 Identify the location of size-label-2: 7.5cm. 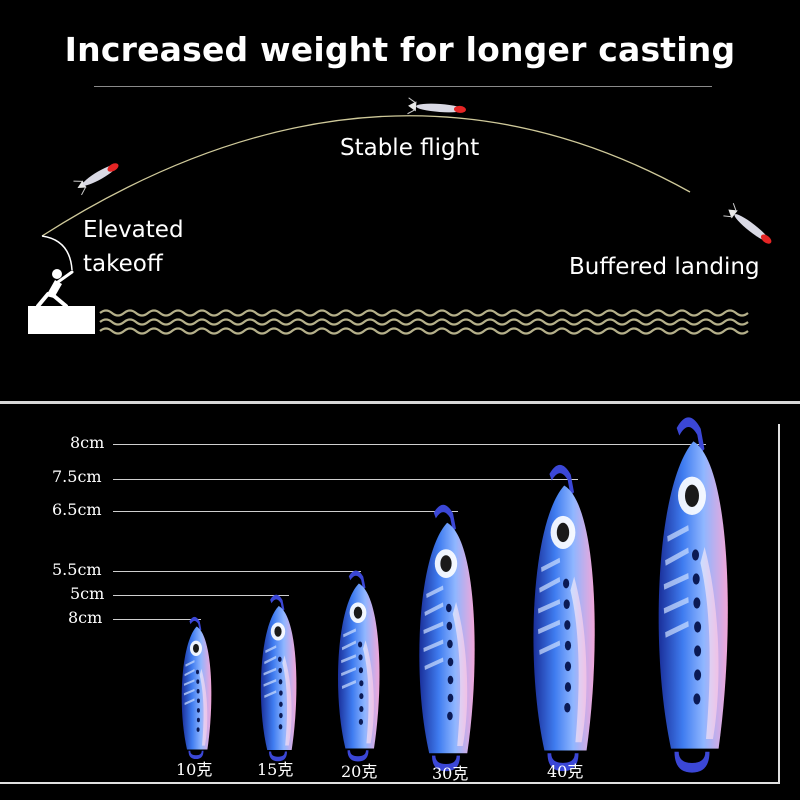
(77, 476).